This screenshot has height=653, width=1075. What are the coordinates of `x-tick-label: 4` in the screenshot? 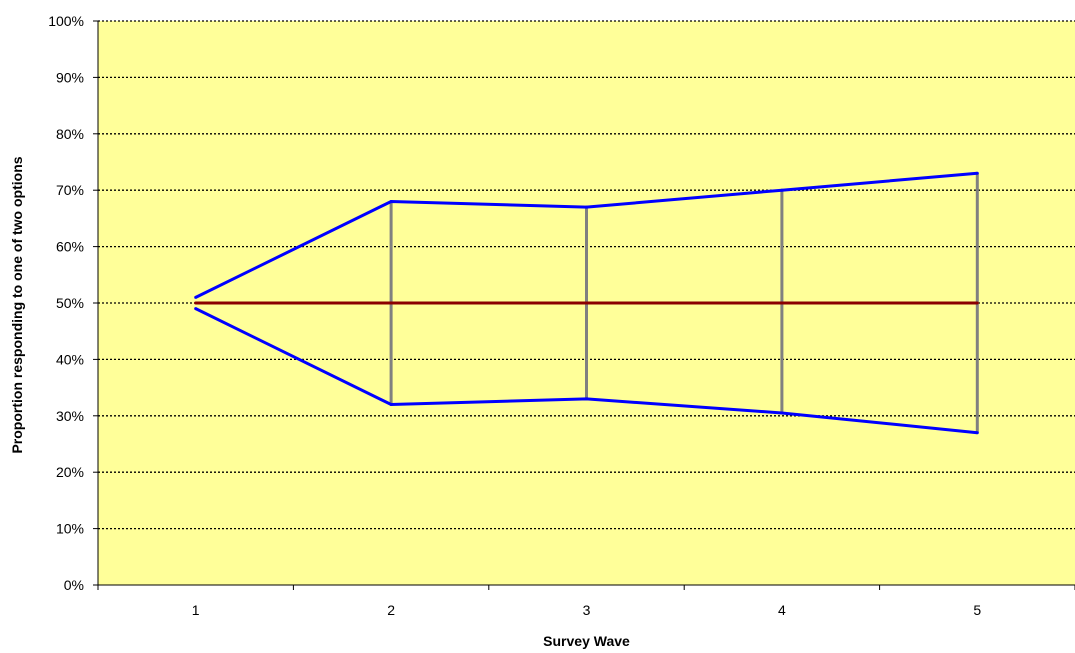 It's located at (782, 610).